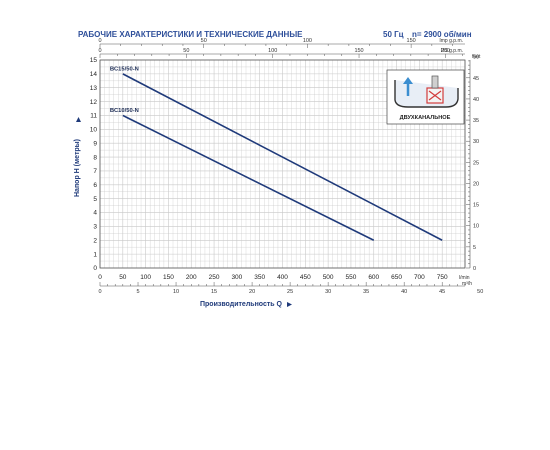  What do you see at coordinates (476, 142) in the screenshot?
I see `feet-tick-label: 30` at bounding box center [476, 142].